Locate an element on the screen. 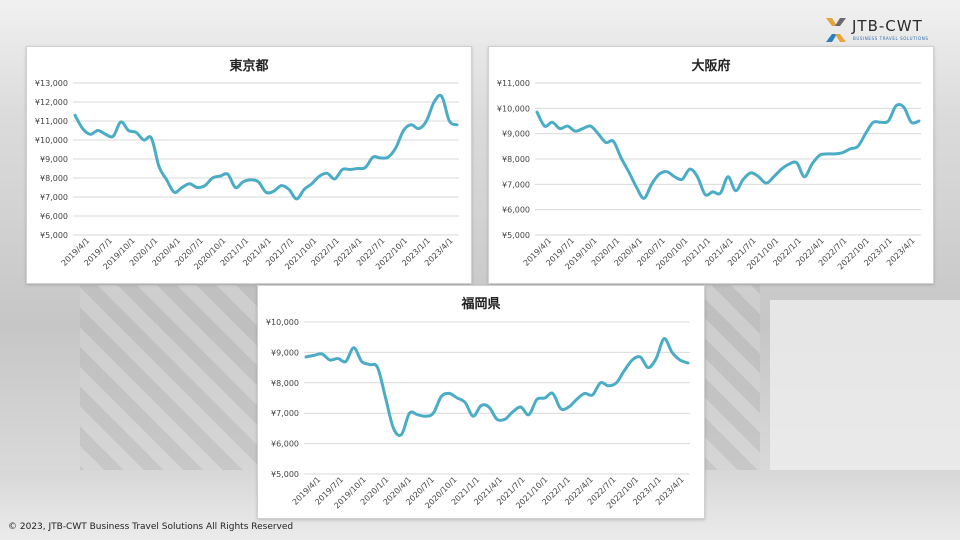 The width and height of the screenshot is (960, 540). chart-title: 大阪府 is located at coordinates (711, 66).